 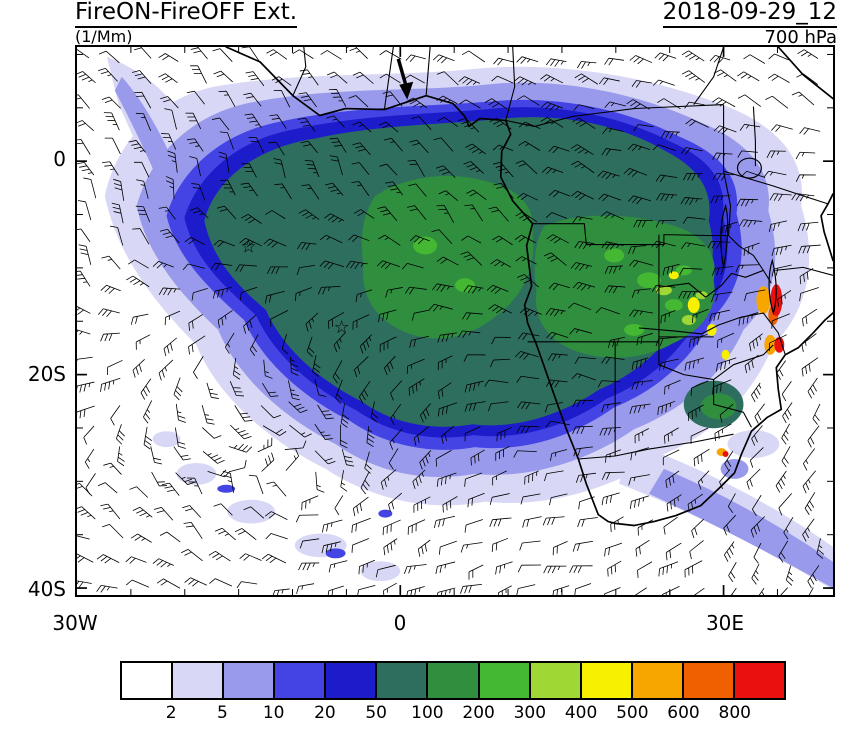 I want to click on plot-title: FireON-FireOFF Ext., so click(x=186, y=14).